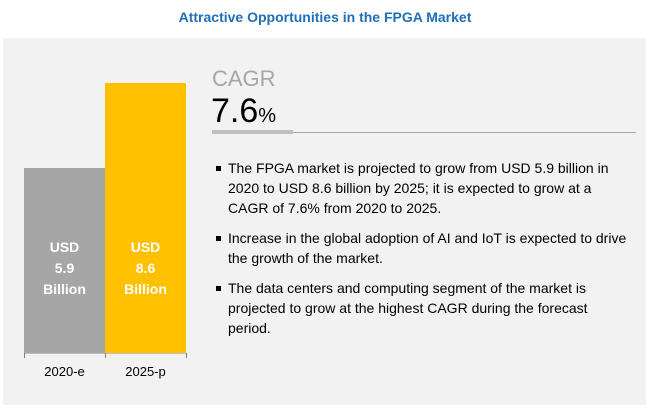 This screenshot has width=650, height=409. Describe the element at coordinates (252, 132) in the screenshot. I see `cagr-underline-accent` at that location.